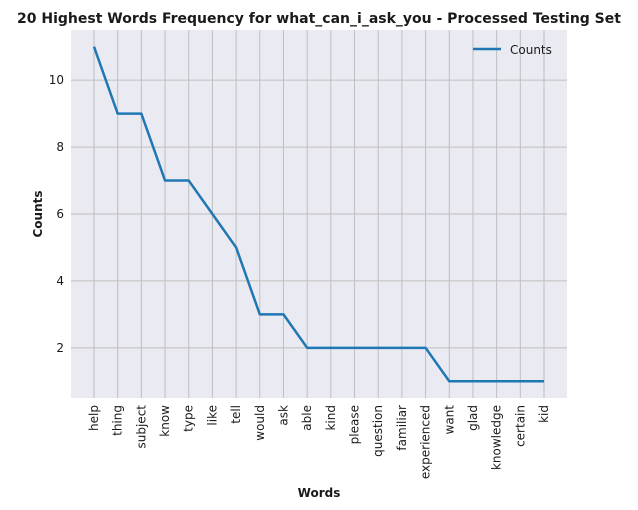  Describe the element at coordinates (60, 348) in the screenshot. I see `y-tick-label: 2` at that location.